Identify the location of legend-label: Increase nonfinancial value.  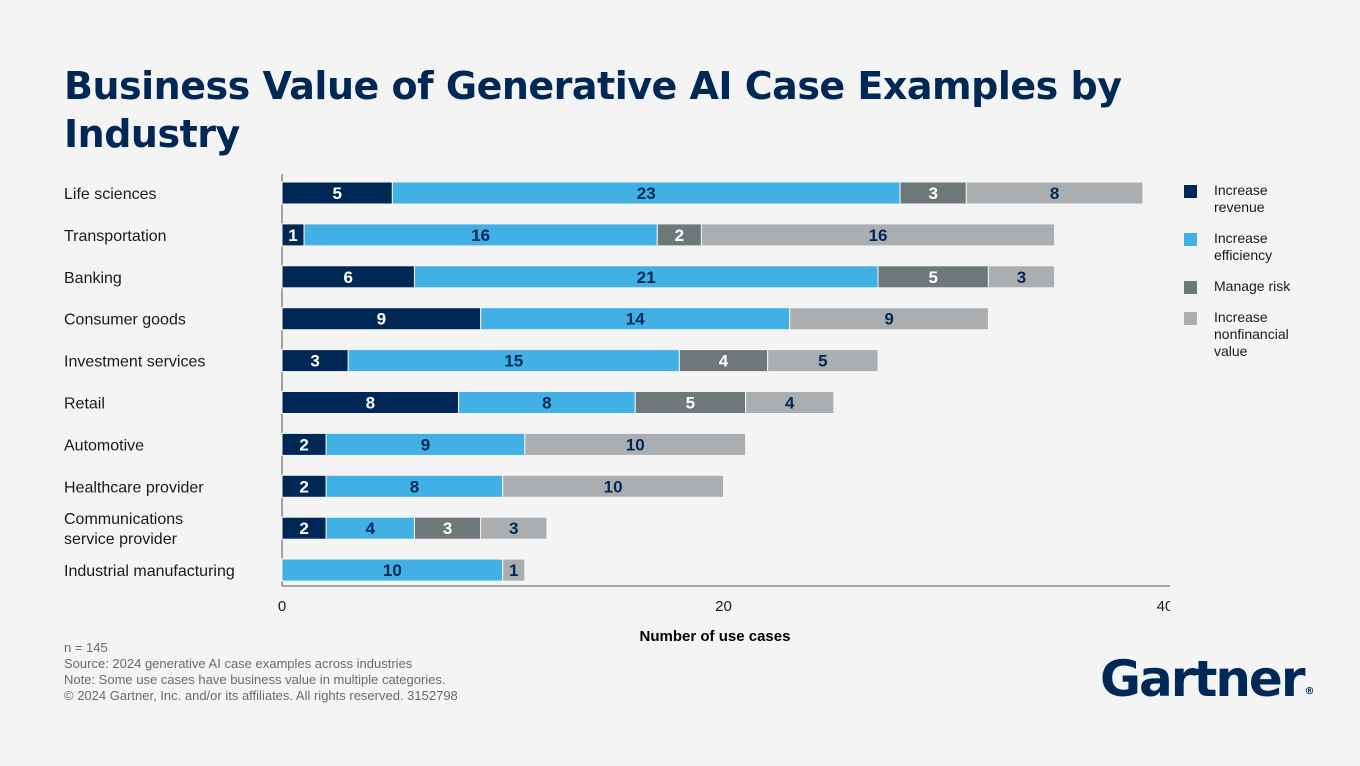
(1279, 334).